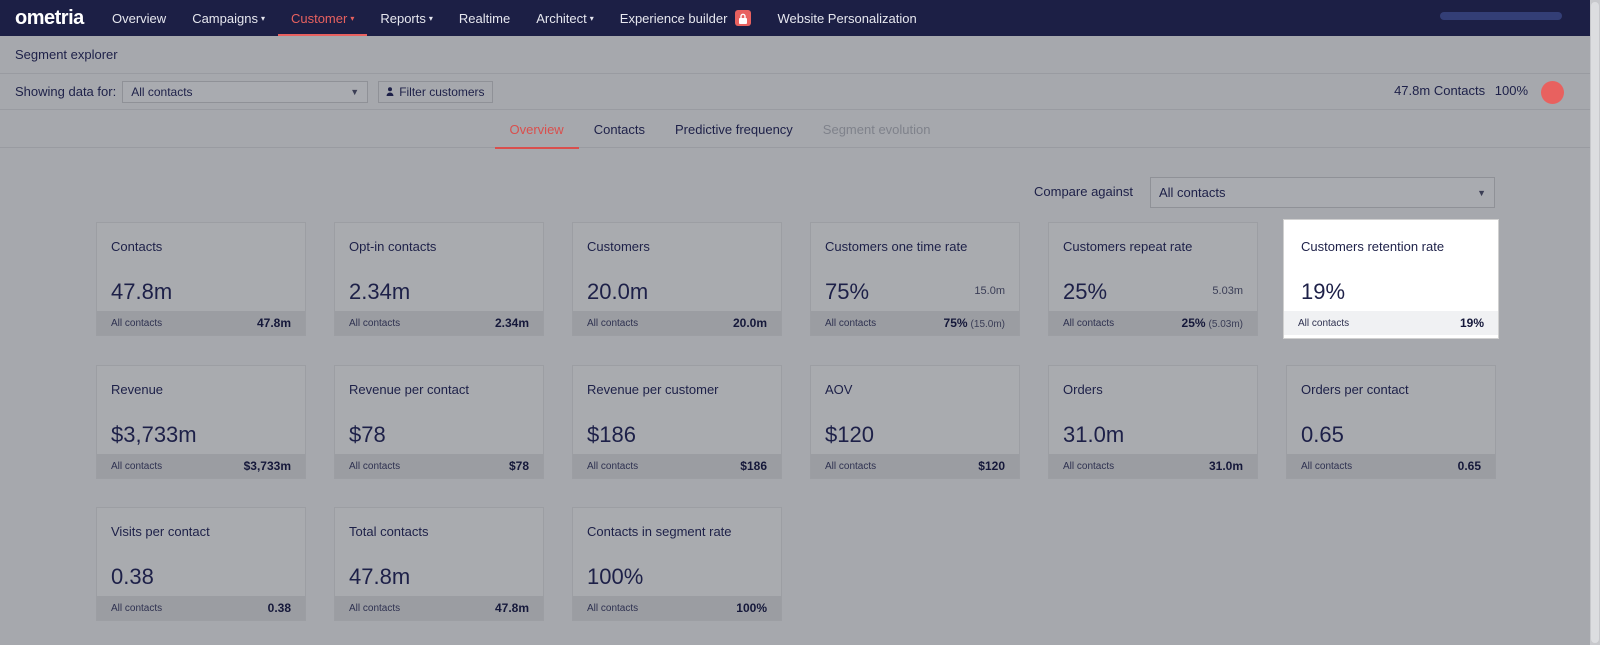  I want to click on metric-card-opt-in-contacts: Opt-in contacts 2.34m All contacts 2.34m, so click(439, 279).